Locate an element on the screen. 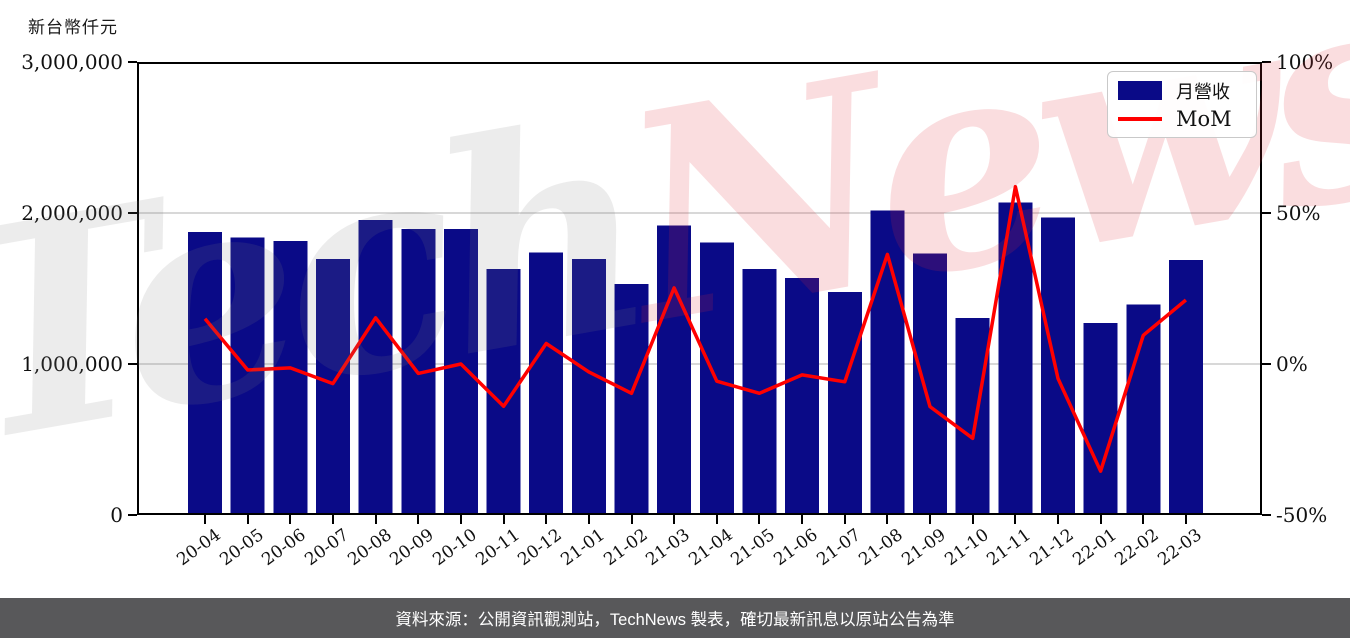 Image resolution: width=1350 pixels, height=638 pixels. source-footer: 資料來源：公開資訊觀測站，TechNews 製表，確切最新訊息以原站公告為準 is located at coordinates (675, 618).